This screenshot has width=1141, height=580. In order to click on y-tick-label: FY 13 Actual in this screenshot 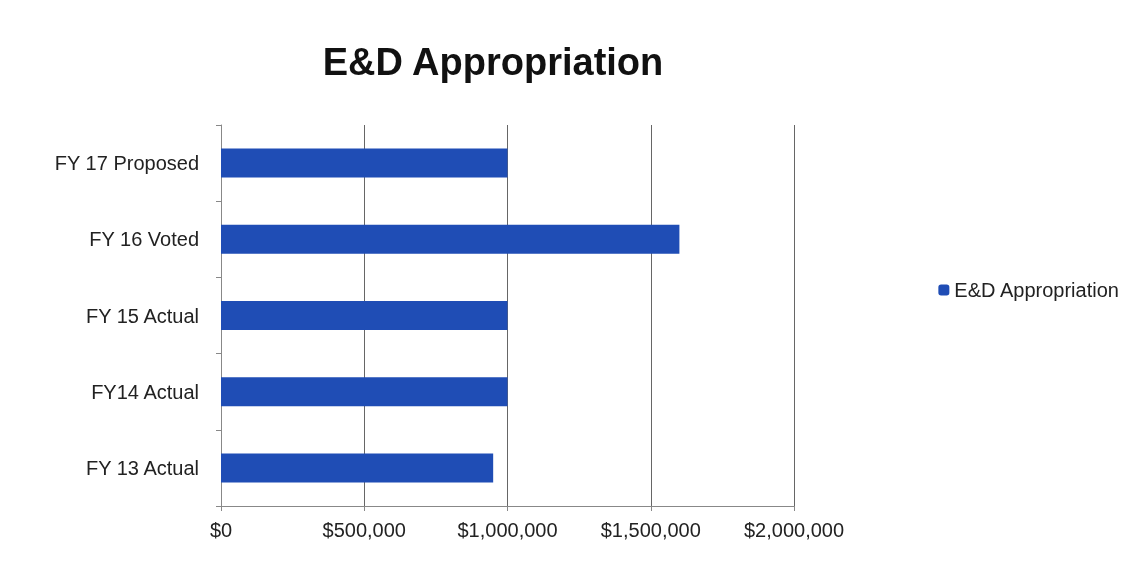, I will do `click(142, 467)`.